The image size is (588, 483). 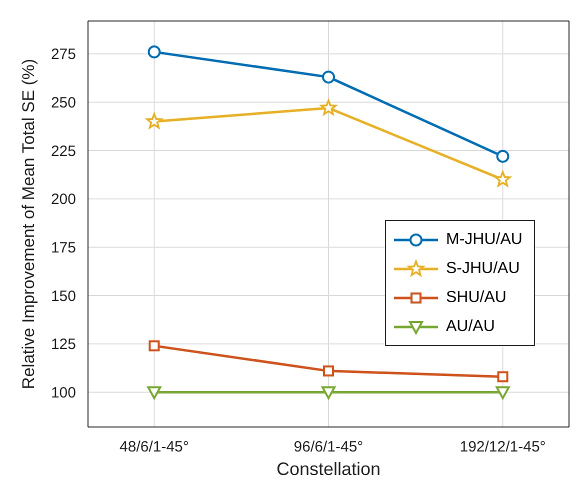 I want to click on y-tick-label: 150, so click(x=63, y=296).